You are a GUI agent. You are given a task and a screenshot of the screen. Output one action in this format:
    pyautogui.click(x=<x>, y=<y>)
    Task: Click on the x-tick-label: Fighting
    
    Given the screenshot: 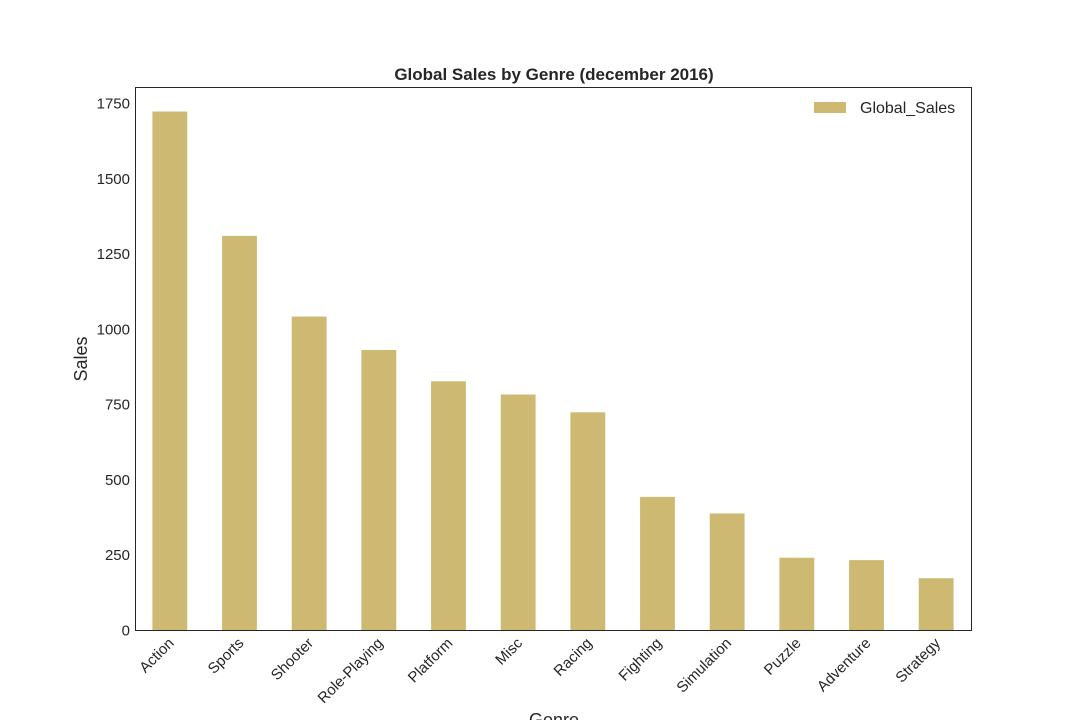 What is the action you would take?
    pyautogui.click(x=641, y=660)
    